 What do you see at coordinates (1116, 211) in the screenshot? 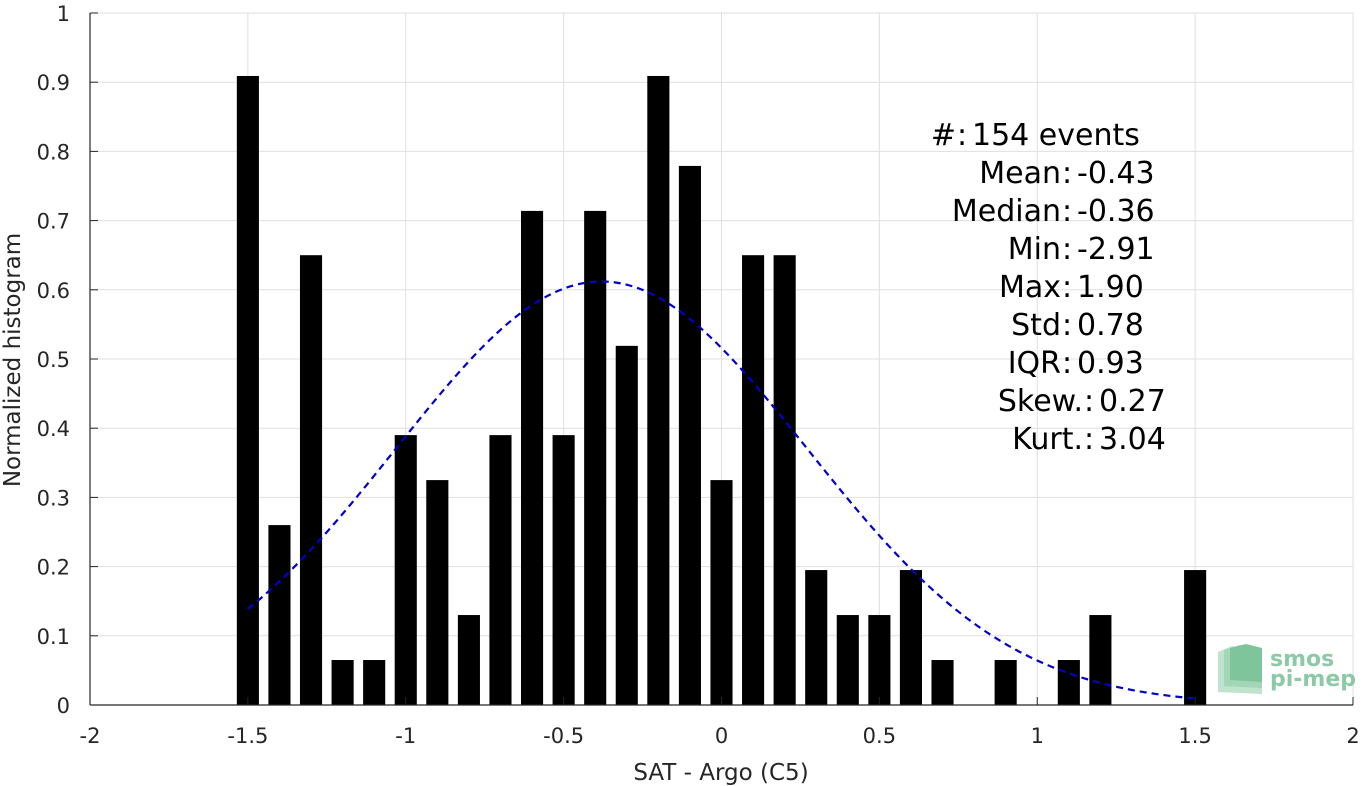
I see `stat-value: -0.36` at bounding box center [1116, 211].